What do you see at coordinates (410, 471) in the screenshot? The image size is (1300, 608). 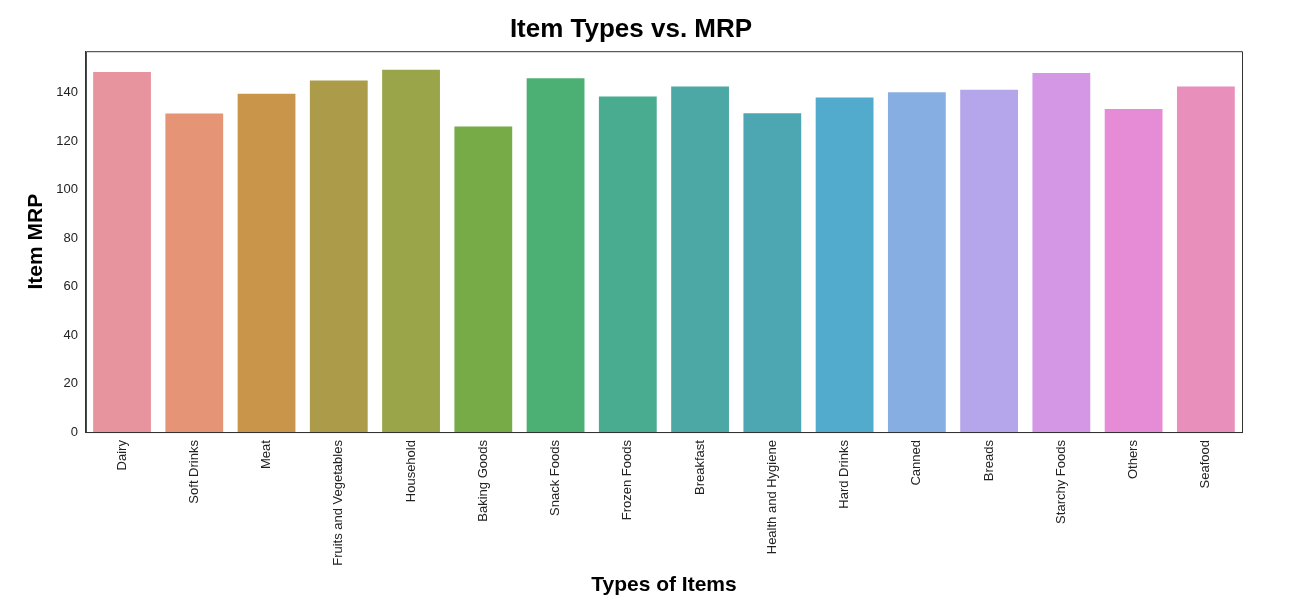 I see `x-tick-label: Household` at bounding box center [410, 471].